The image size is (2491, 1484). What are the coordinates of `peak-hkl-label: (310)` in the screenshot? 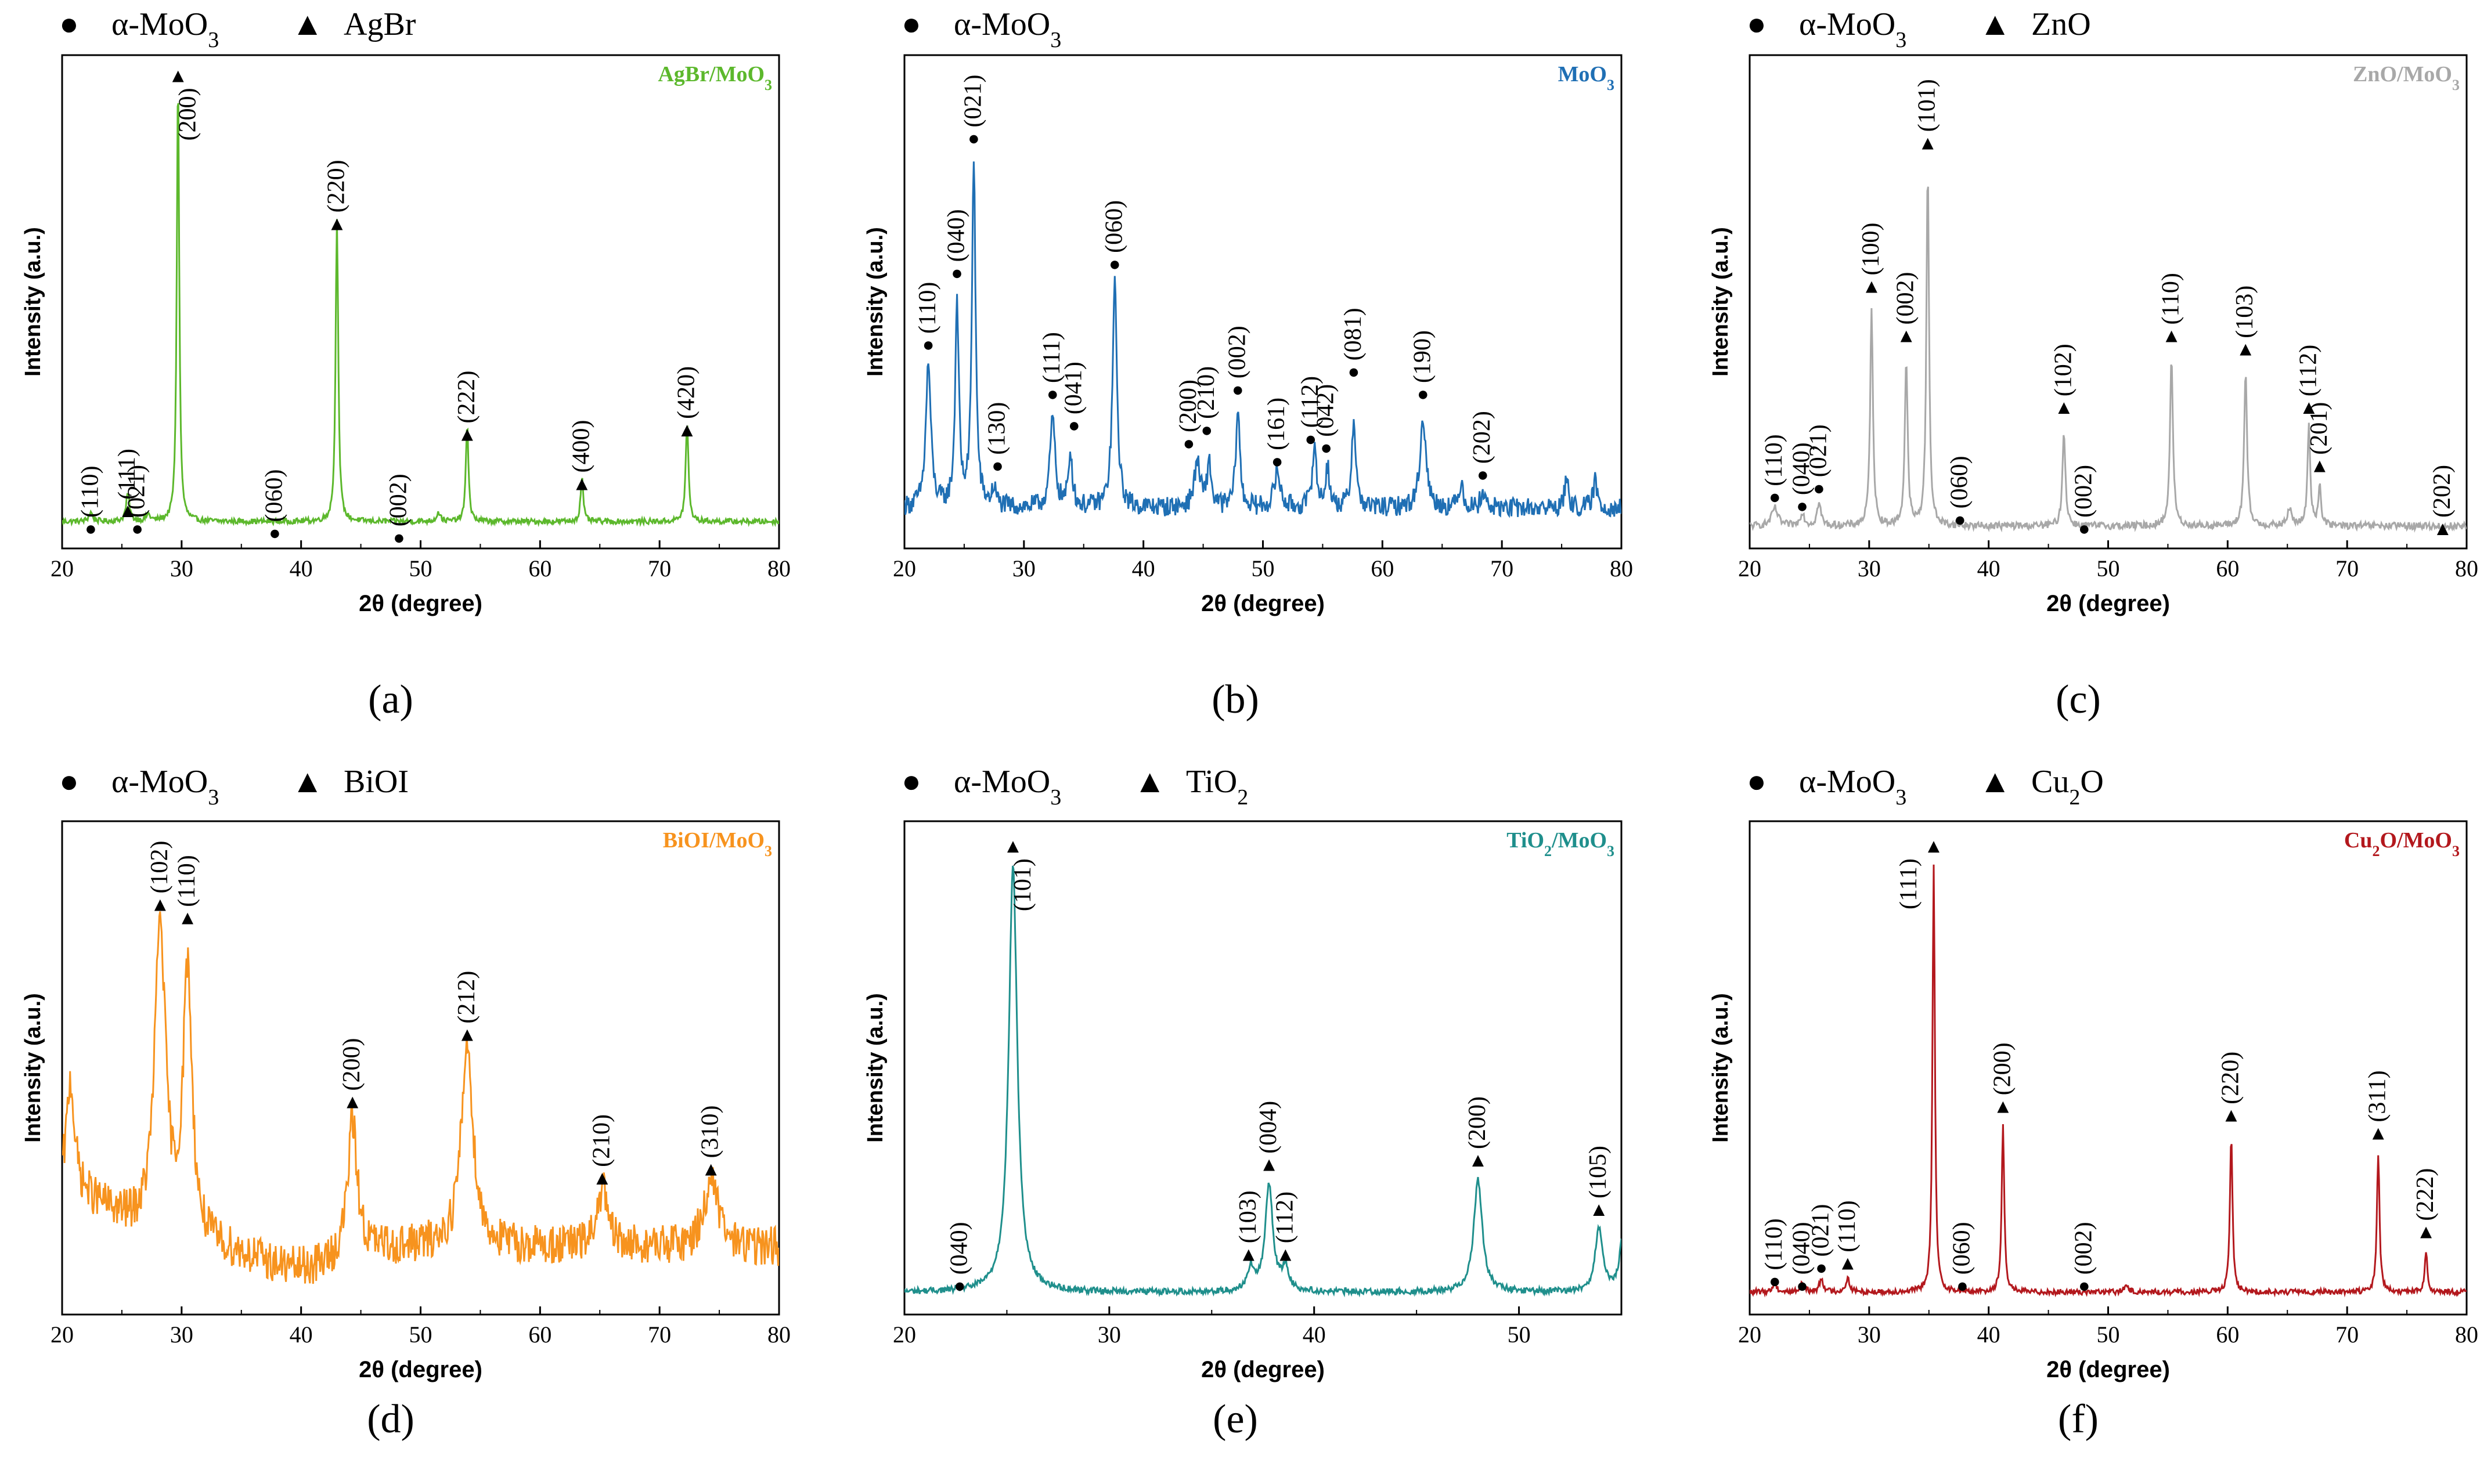 It's located at (711, 1131).